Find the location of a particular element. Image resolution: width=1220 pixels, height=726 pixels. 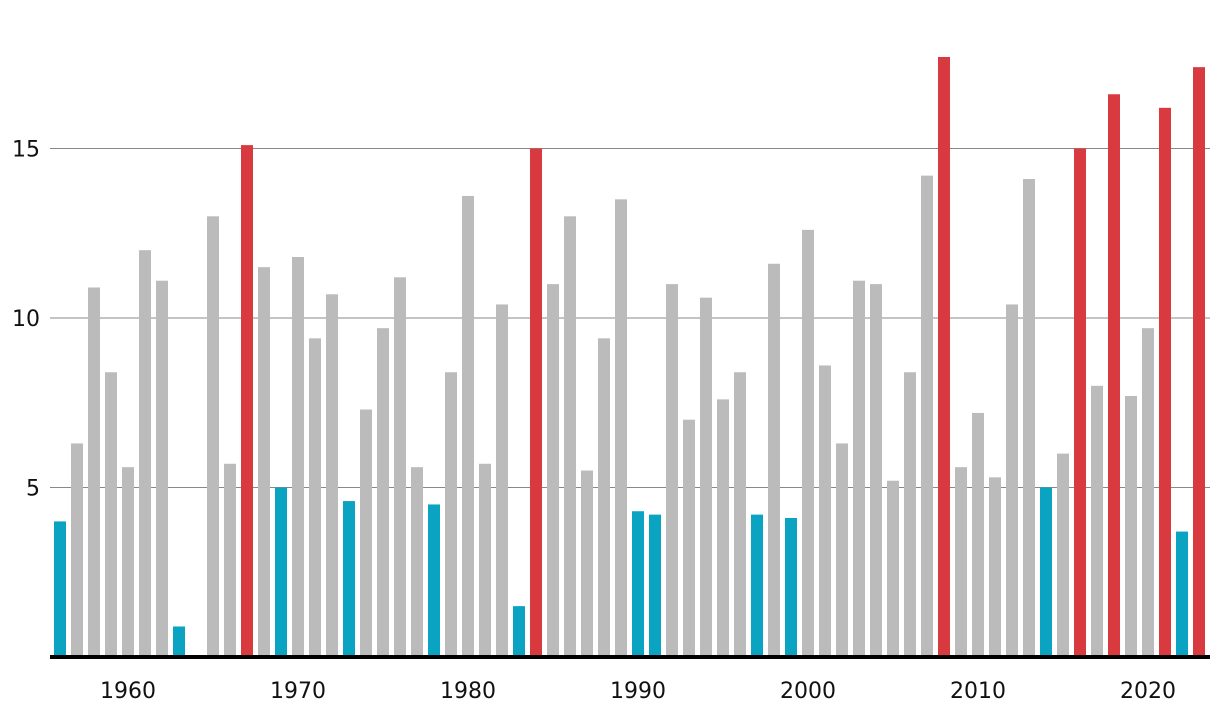

y-tick-label-5: 5 is located at coordinates (33, 489).